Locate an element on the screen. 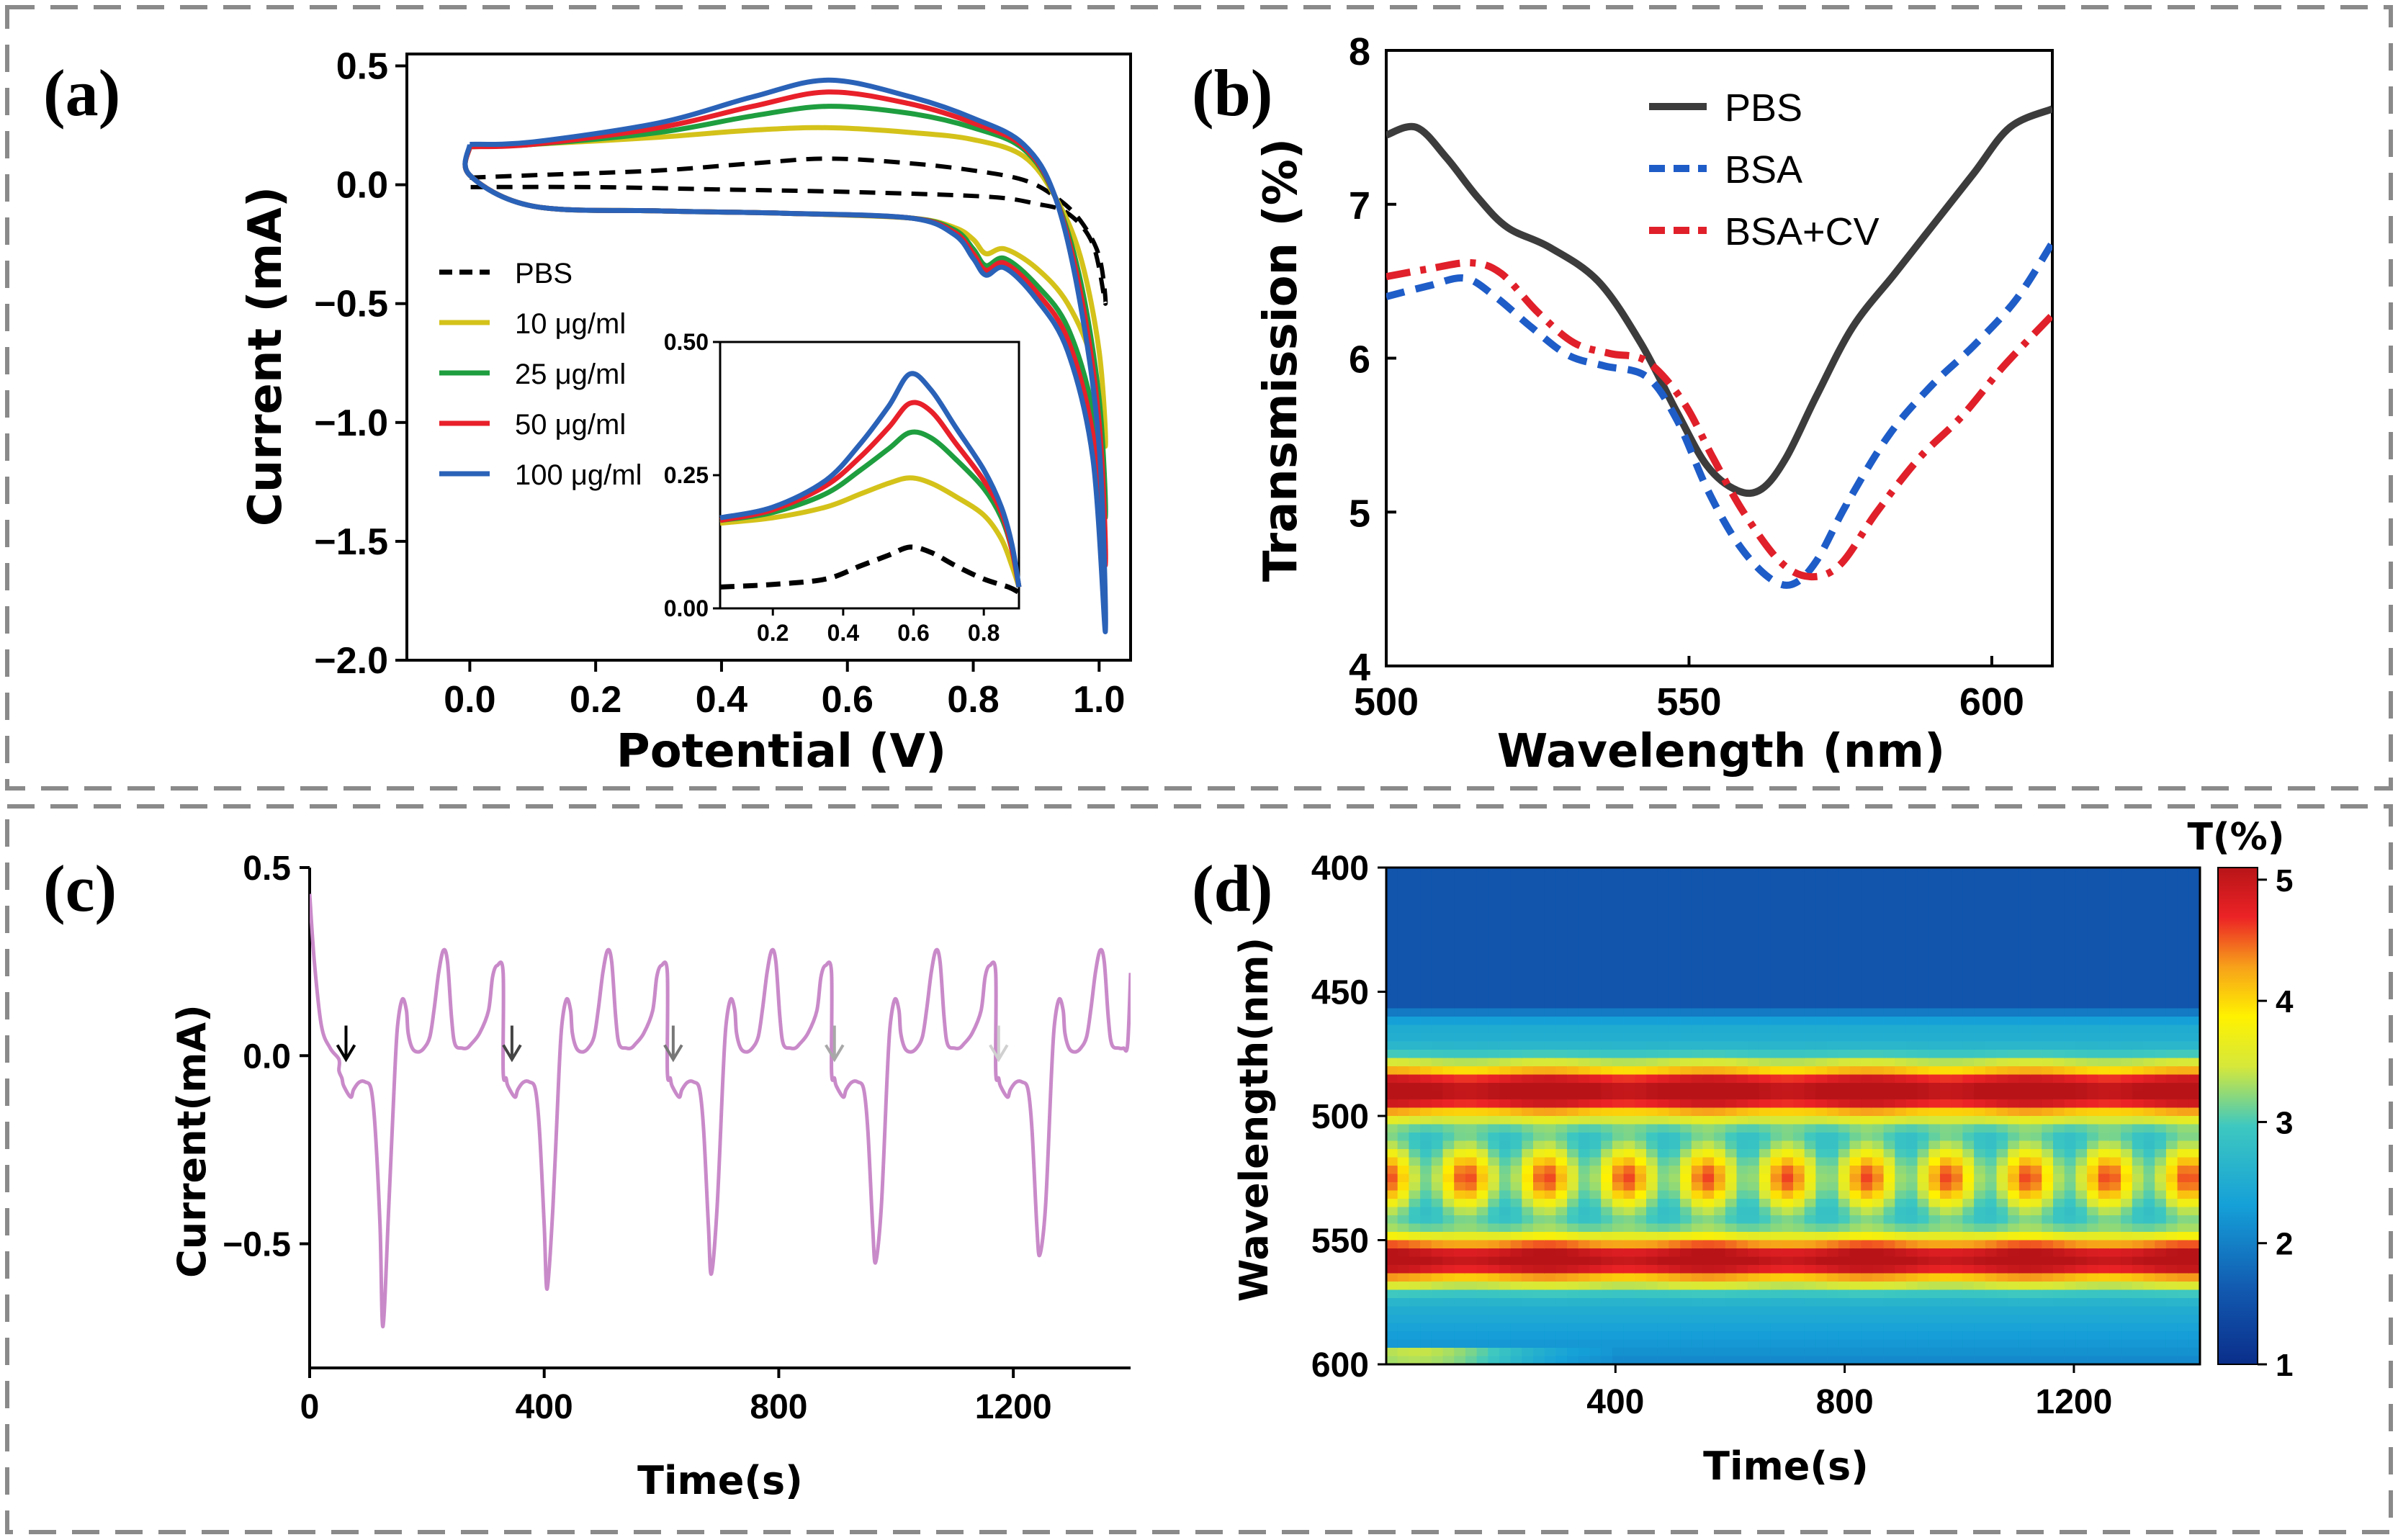 Image resolution: width=2398 pixels, height=1540 pixels. inset-series-line is located at coordinates (871, 479).